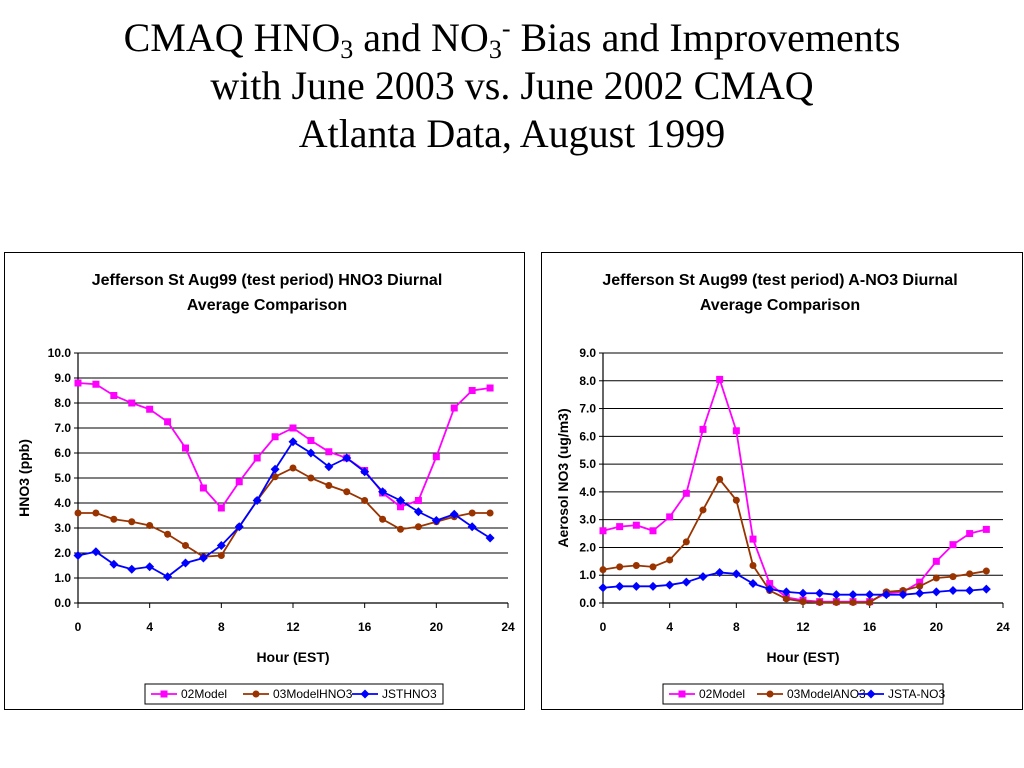 The width and height of the screenshot is (1024, 768). What do you see at coordinates (62, 428) in the screenshot?
I see `hno3-y-tick-label-7.0: 7.0` at bounding box center [62, 428].